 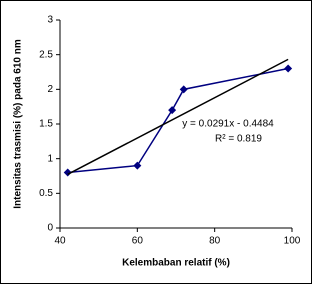 I want to click on x-tick-label: 80, so click(x=215, y=241).